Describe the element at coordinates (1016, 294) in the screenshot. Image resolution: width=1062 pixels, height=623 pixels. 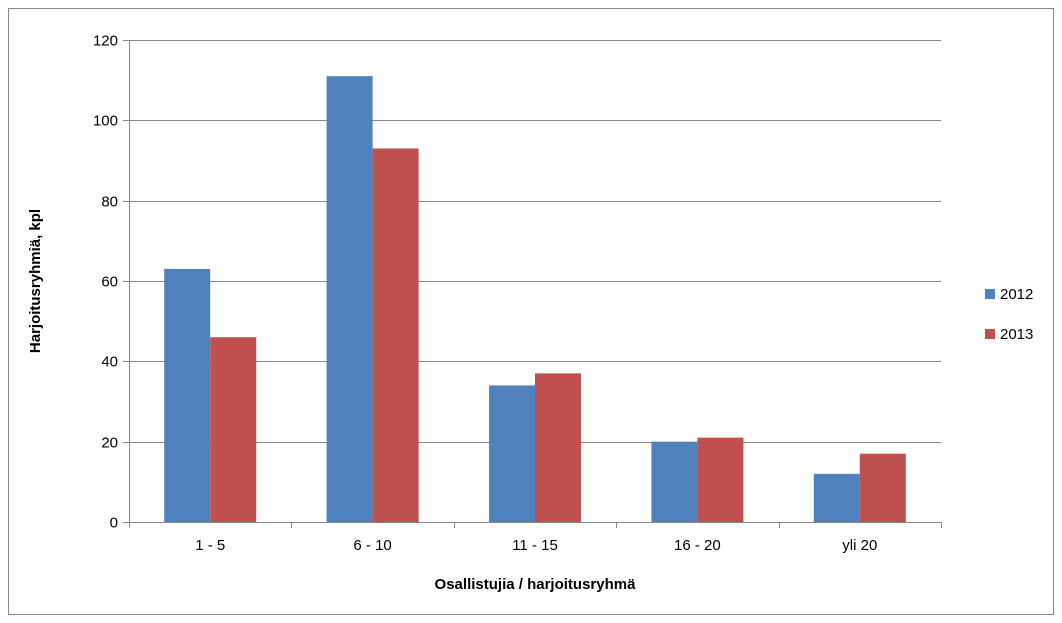
I see `legend-label-2012: 2012` at that location.